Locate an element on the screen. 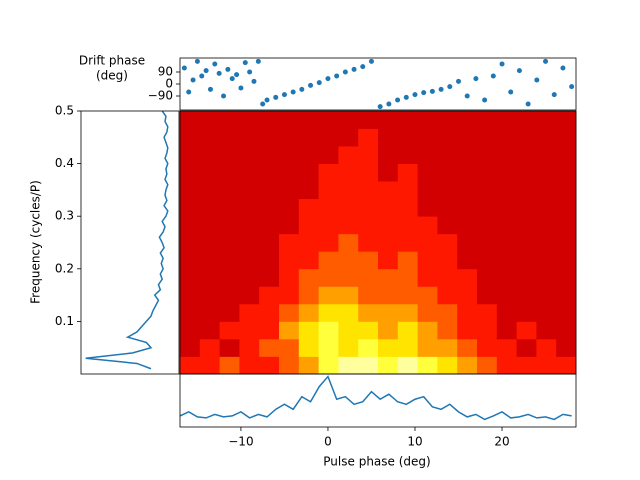 The image size is (640, 480). y-tick-label: 0.5 is located at coordinates (64, 111).